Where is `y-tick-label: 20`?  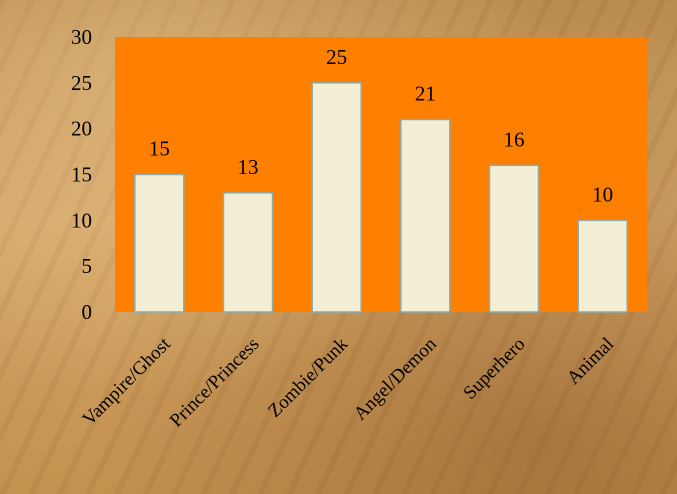 y-tick-label: 20 is located at coordinates (81, 129).